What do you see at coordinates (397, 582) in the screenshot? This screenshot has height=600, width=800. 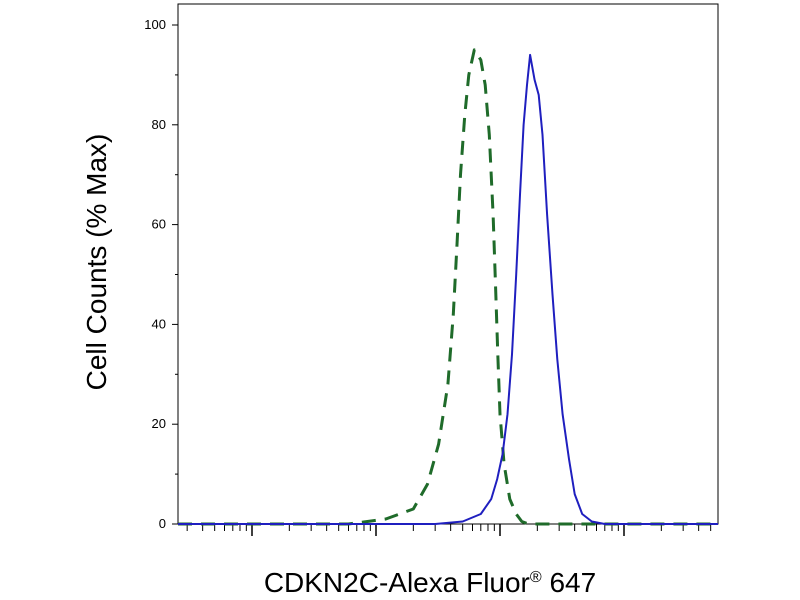 I see `x-axis-label-main: CDKN2C-Alexa Fluor` at bounding box center [397, 582].